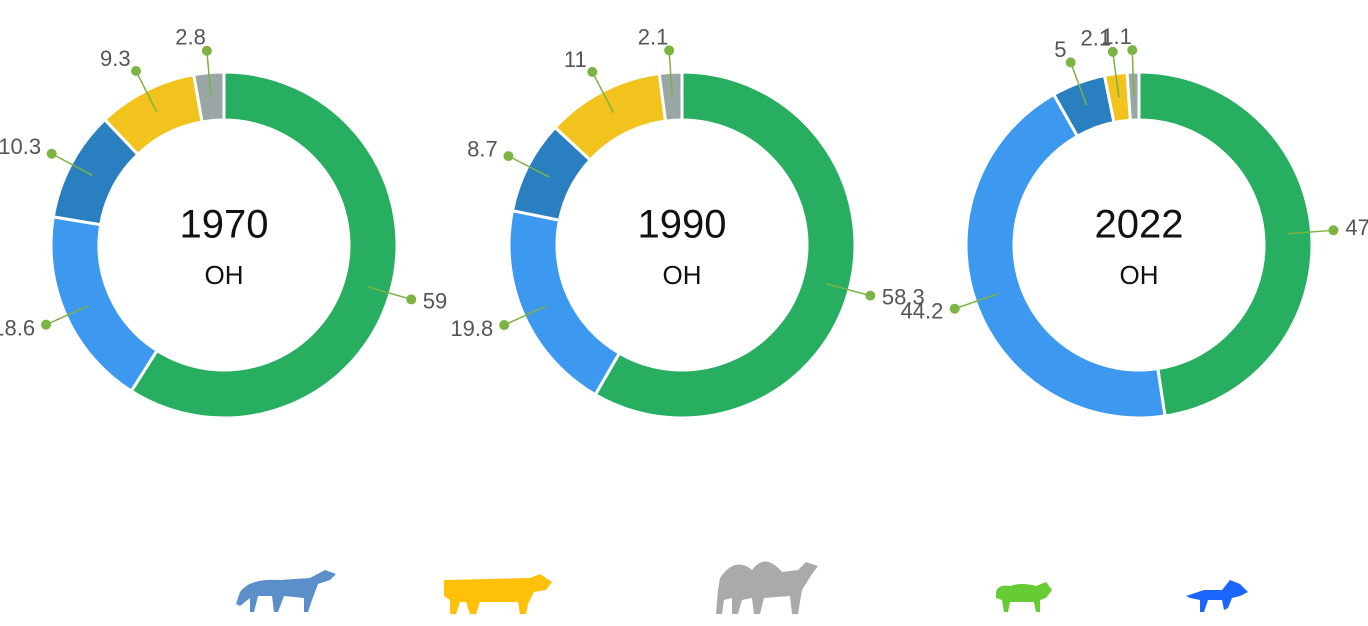 This screenshot has width=1368, height=626. Describe the element at coordinates (767, 587) in the screenshot. I see `camel-icon` at that location.